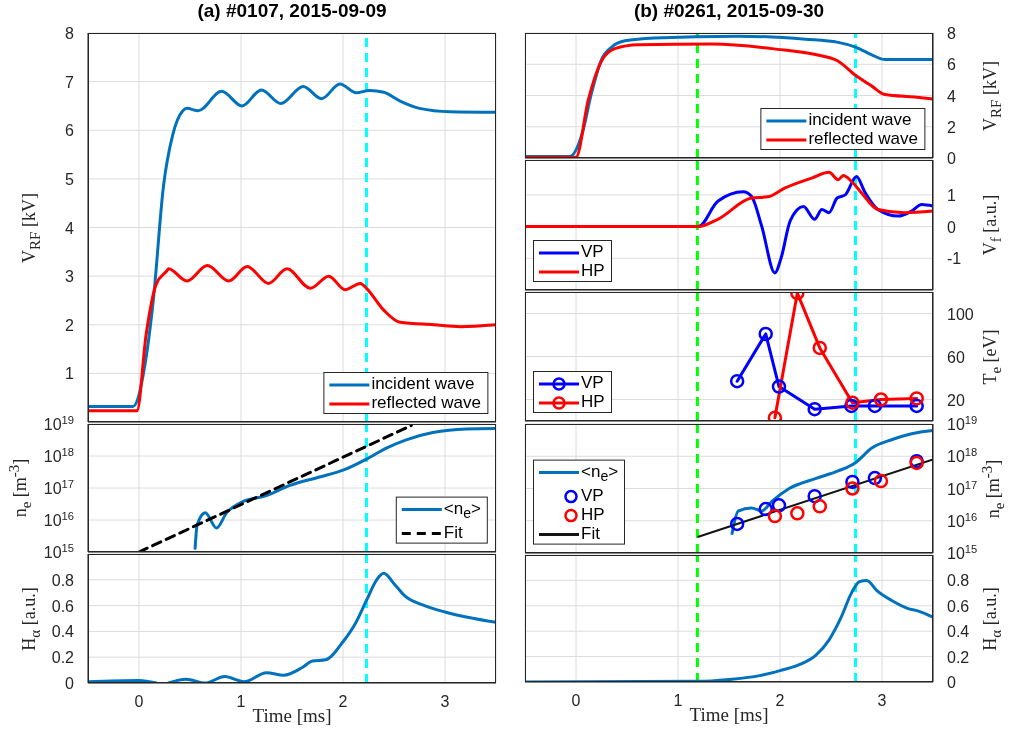  What do you see at coordinates (954, 259) in the screenshot?
I see `y-tick-label: -1` at bounding box center [954, 259].